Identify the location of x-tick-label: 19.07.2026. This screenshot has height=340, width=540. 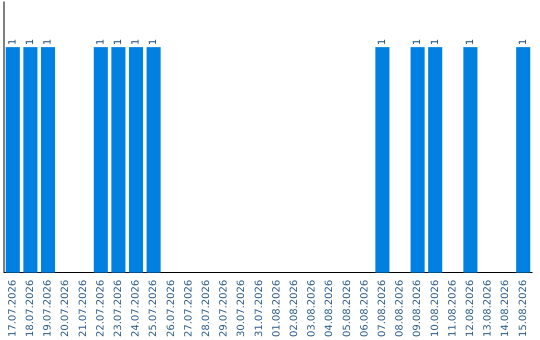
(48, 309).